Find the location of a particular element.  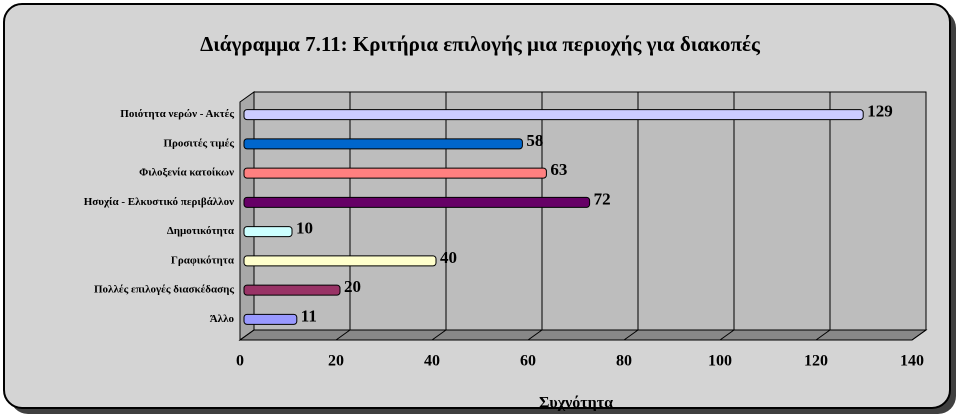

side-wall is located at coordinates (247, 216).